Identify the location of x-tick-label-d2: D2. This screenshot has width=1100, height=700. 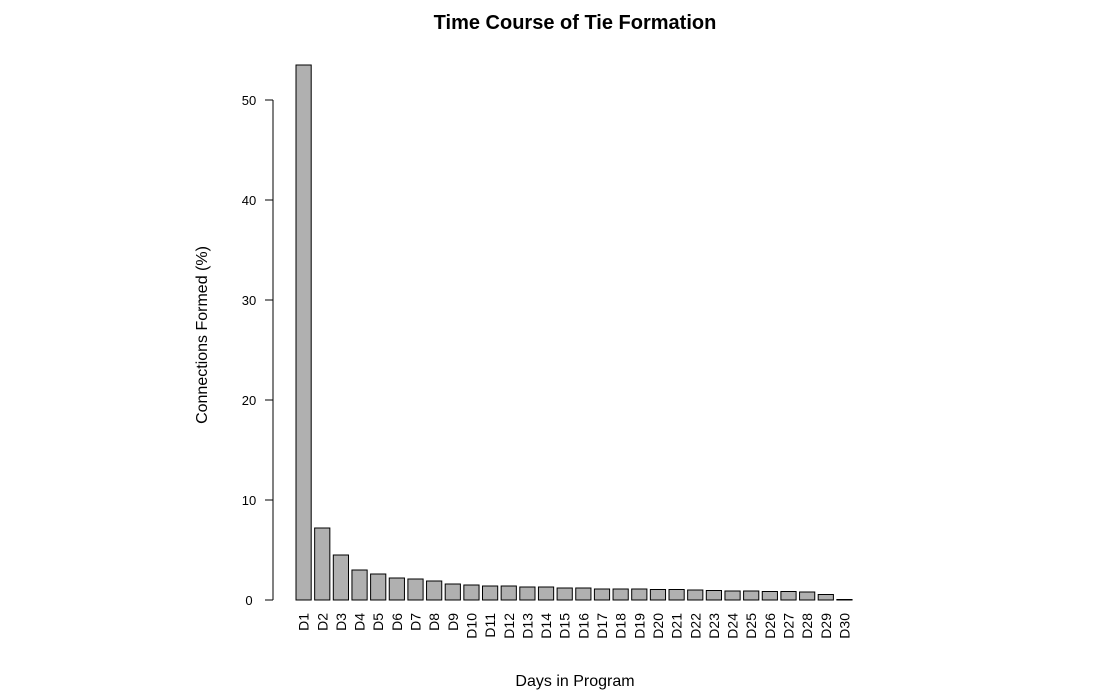
(322, 622).